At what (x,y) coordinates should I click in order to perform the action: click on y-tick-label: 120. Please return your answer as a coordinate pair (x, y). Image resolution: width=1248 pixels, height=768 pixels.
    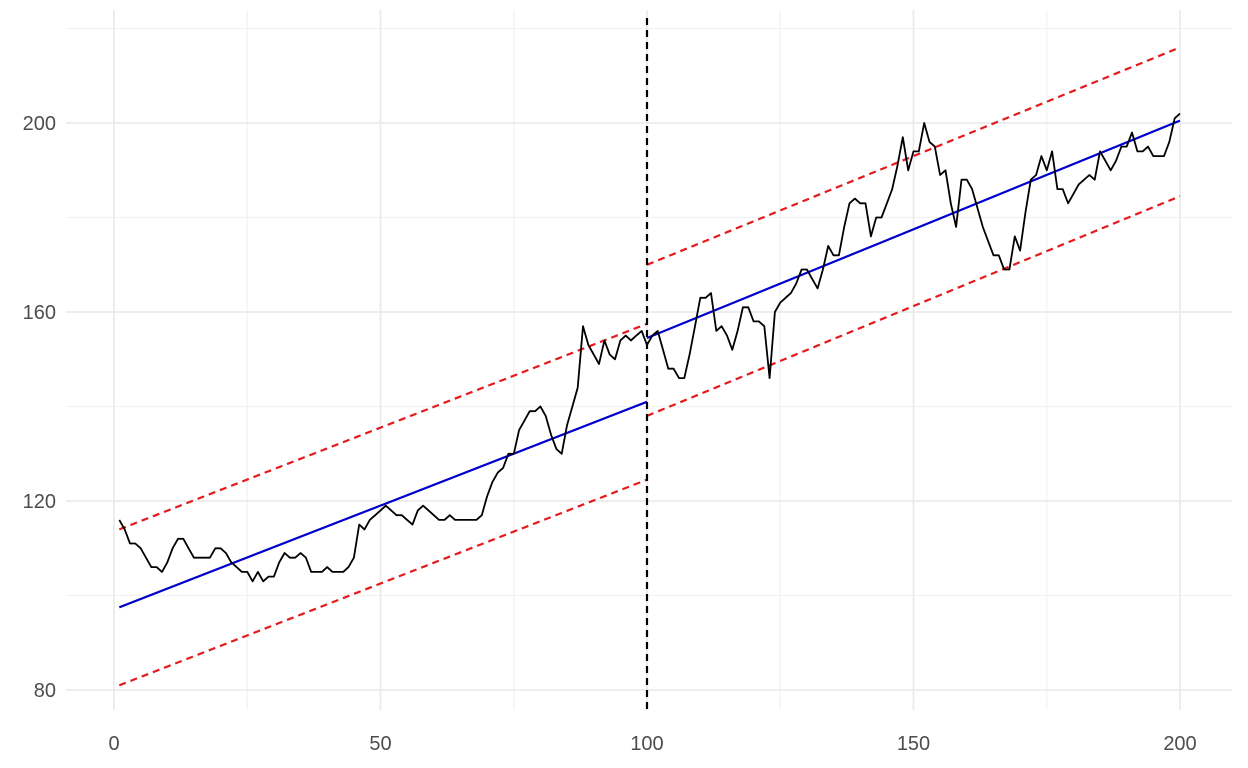
    Looking at the image, I should click on (39, 502).